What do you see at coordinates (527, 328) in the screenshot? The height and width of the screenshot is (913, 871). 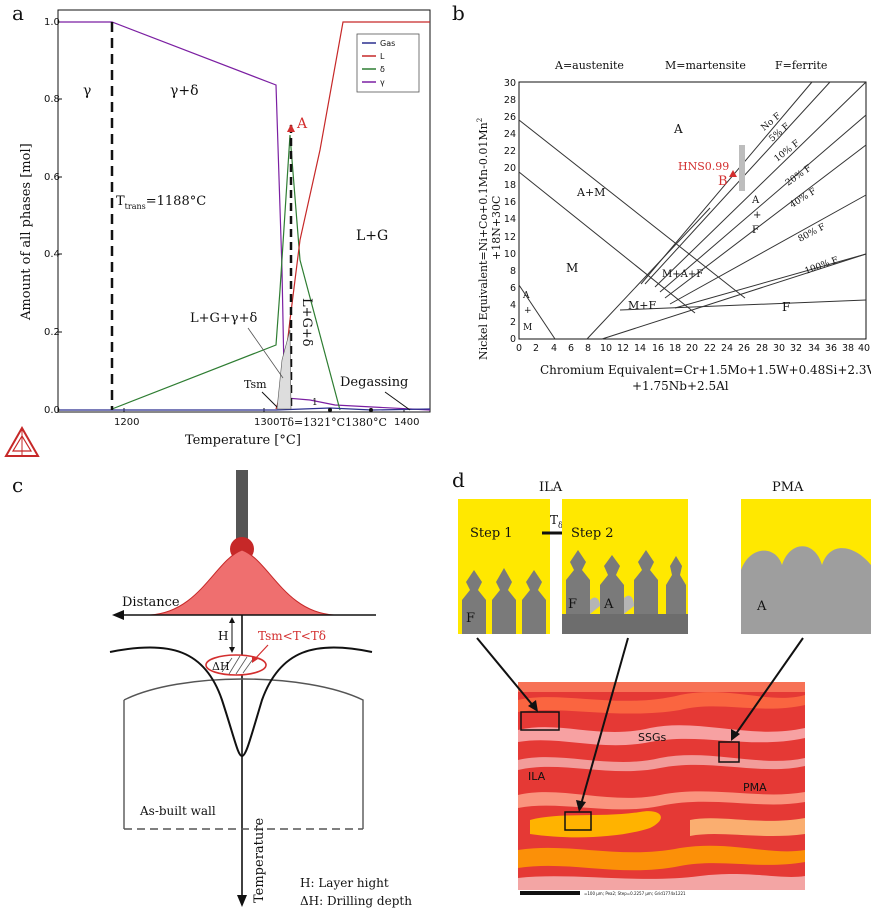 I see `region-am-small-m: M` at bounding box center [527, 328].